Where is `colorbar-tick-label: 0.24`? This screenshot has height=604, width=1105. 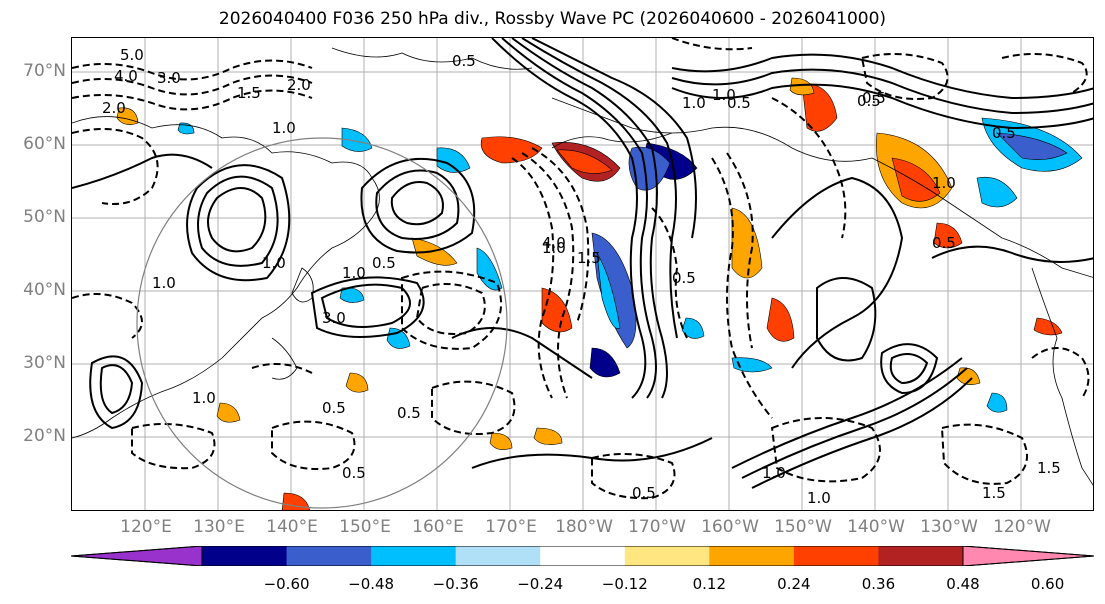 colorbar-tick-label: 0.24 is located at coordinates (794, 584).